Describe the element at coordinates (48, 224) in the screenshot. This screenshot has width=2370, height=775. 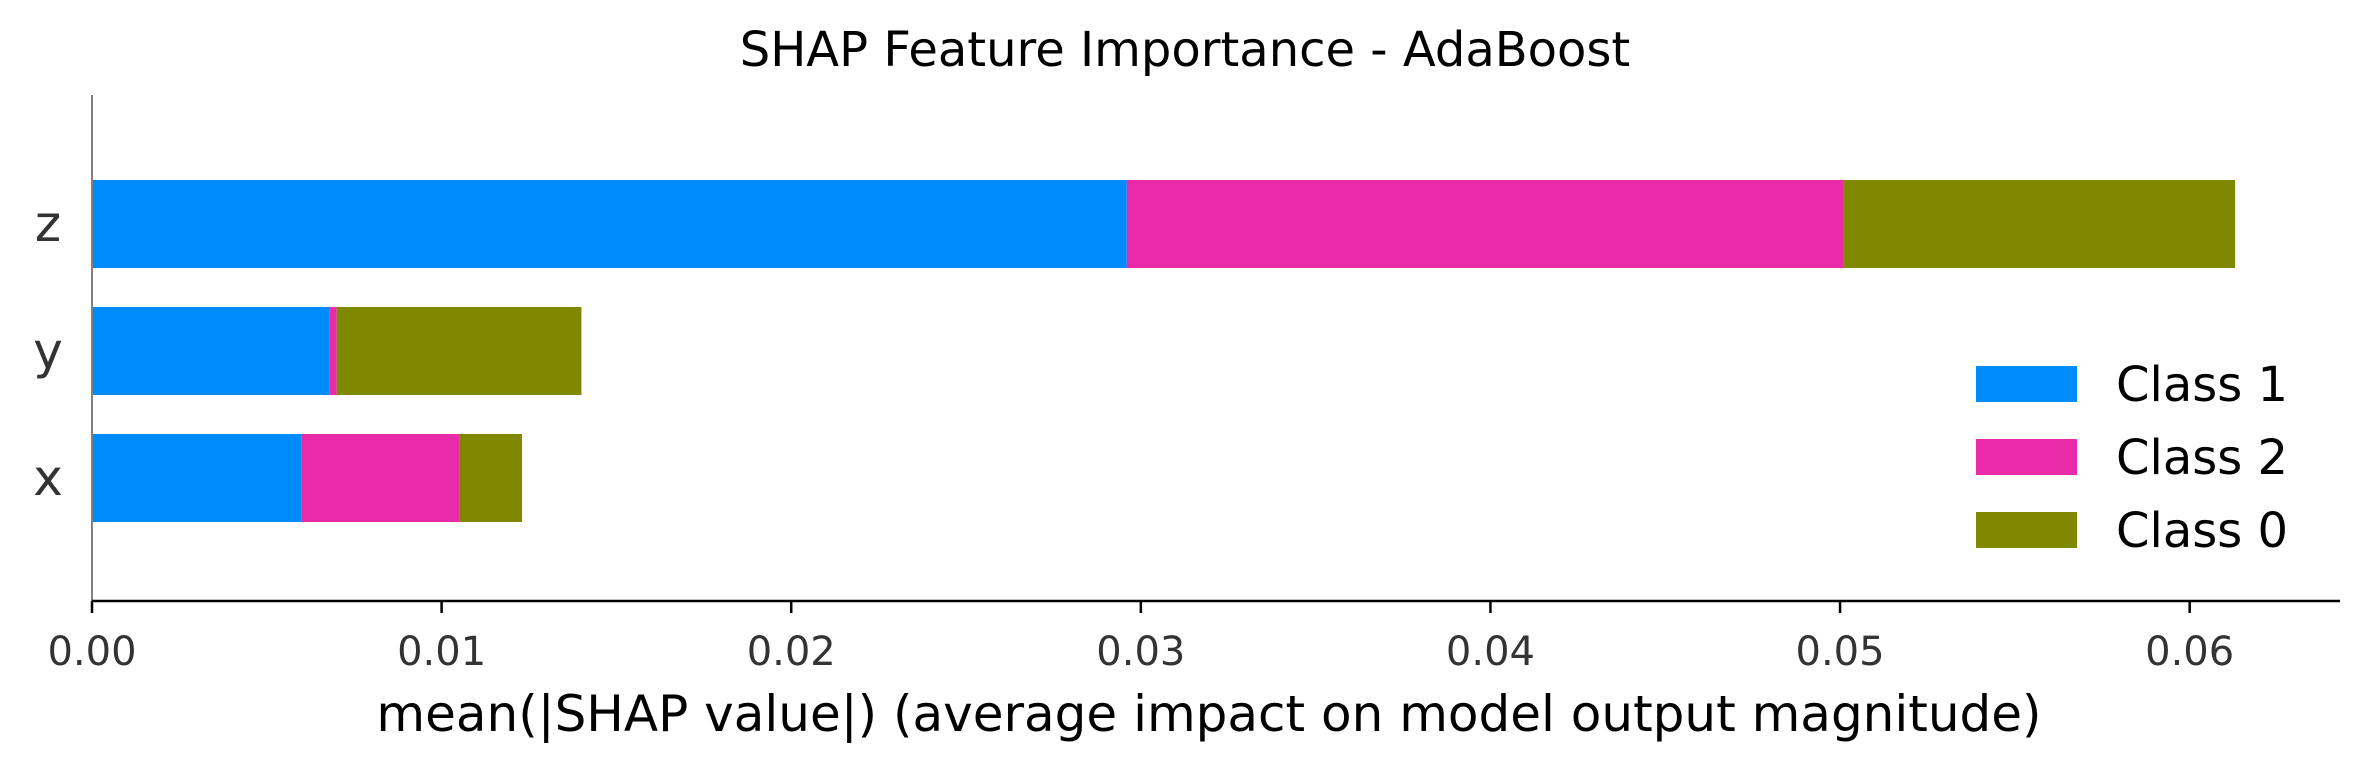
I see `y-tick-label: z` at that location.